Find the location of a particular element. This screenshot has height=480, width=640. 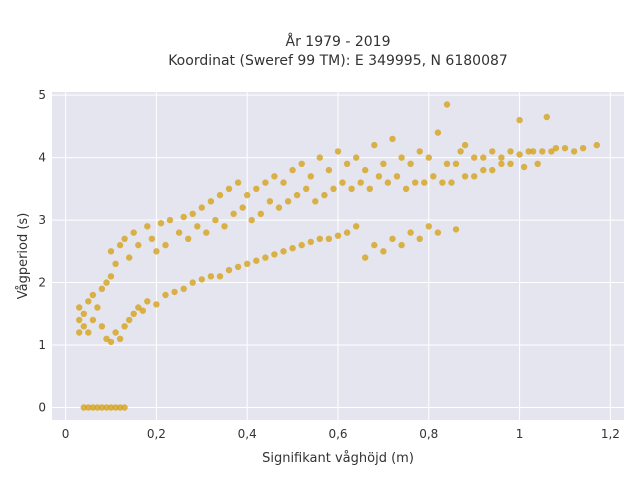

x-tick-label: 1,2 is located at coordinates (610, 434).